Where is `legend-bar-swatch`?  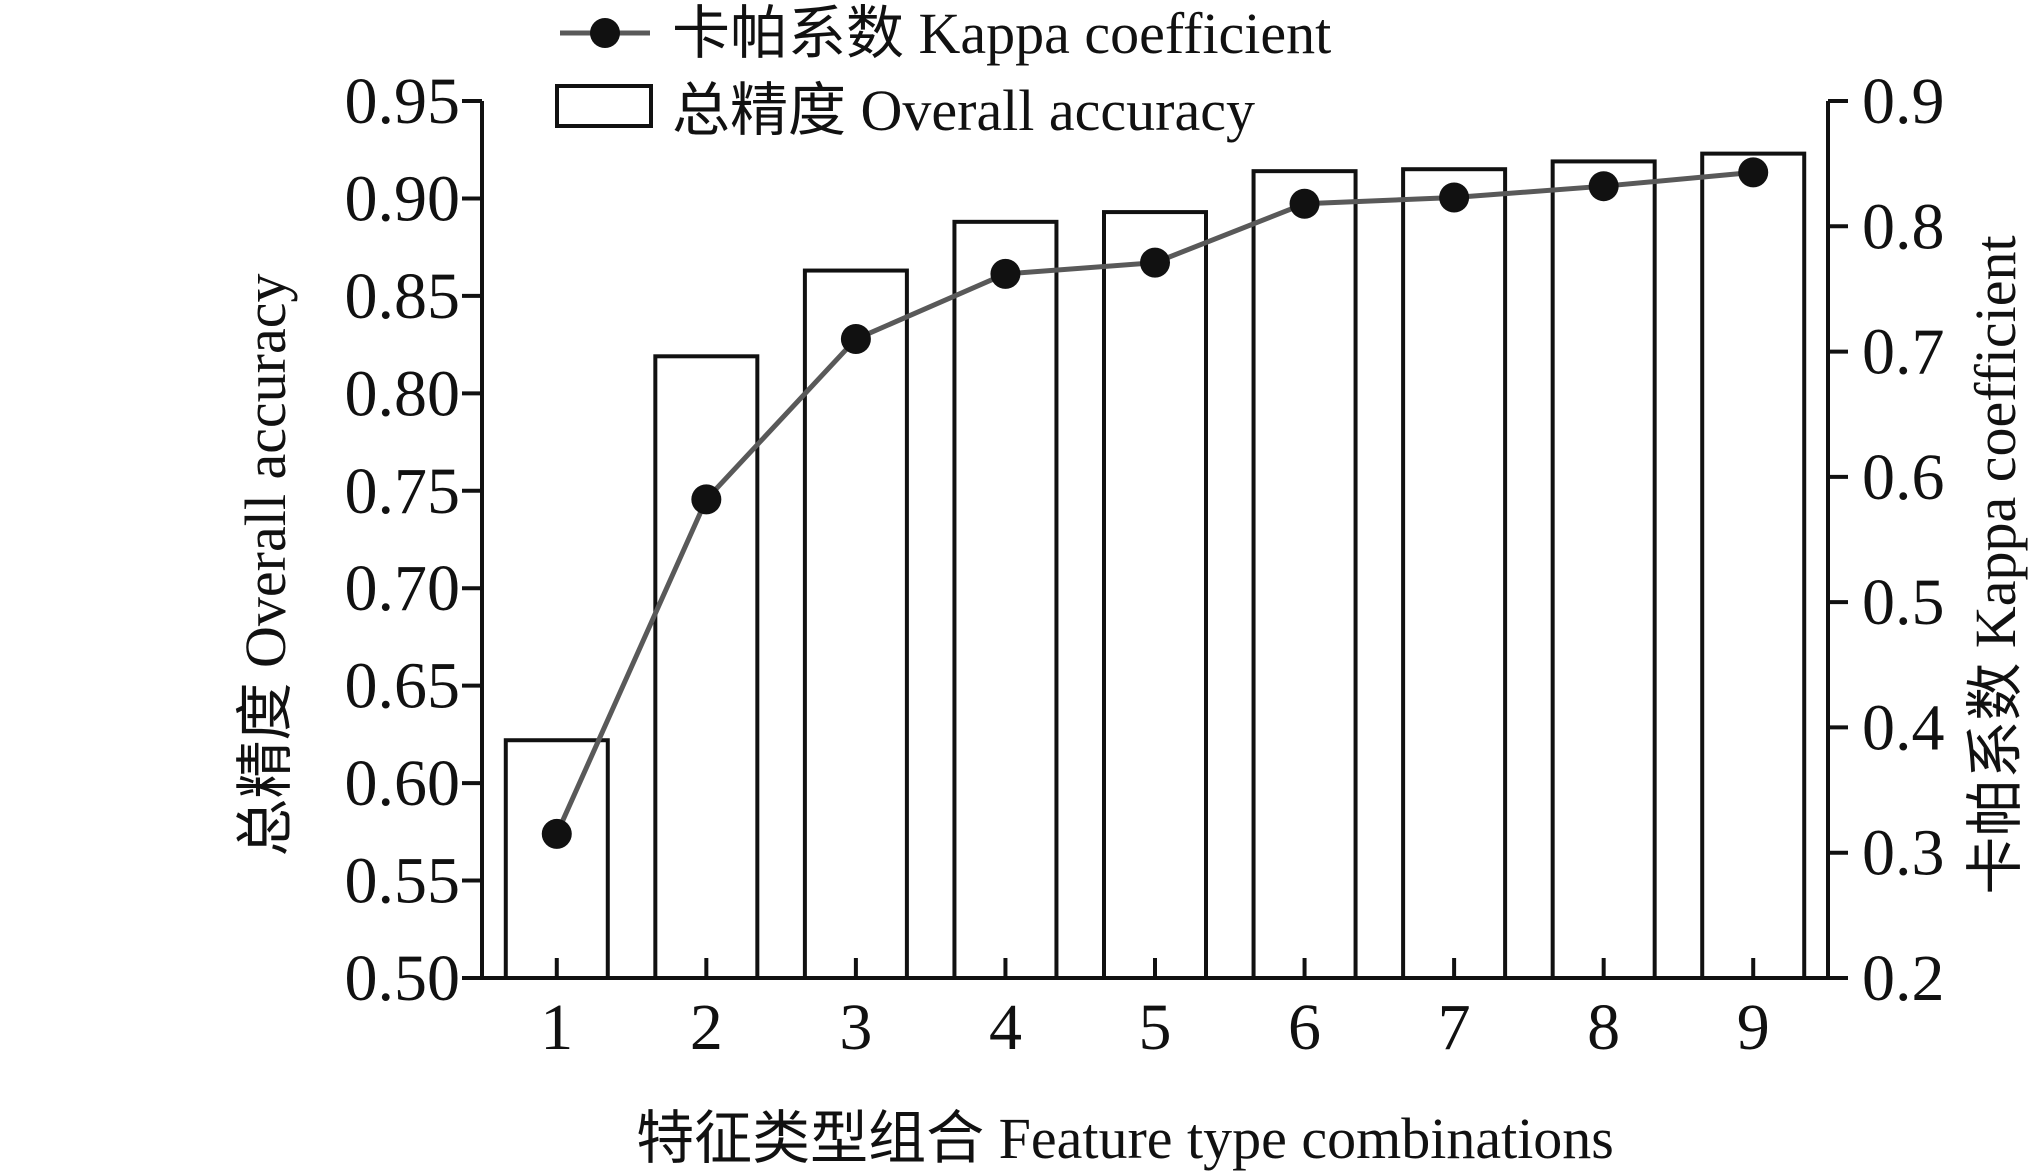
legend-bar-swatch is located at coordinates (604, 106).